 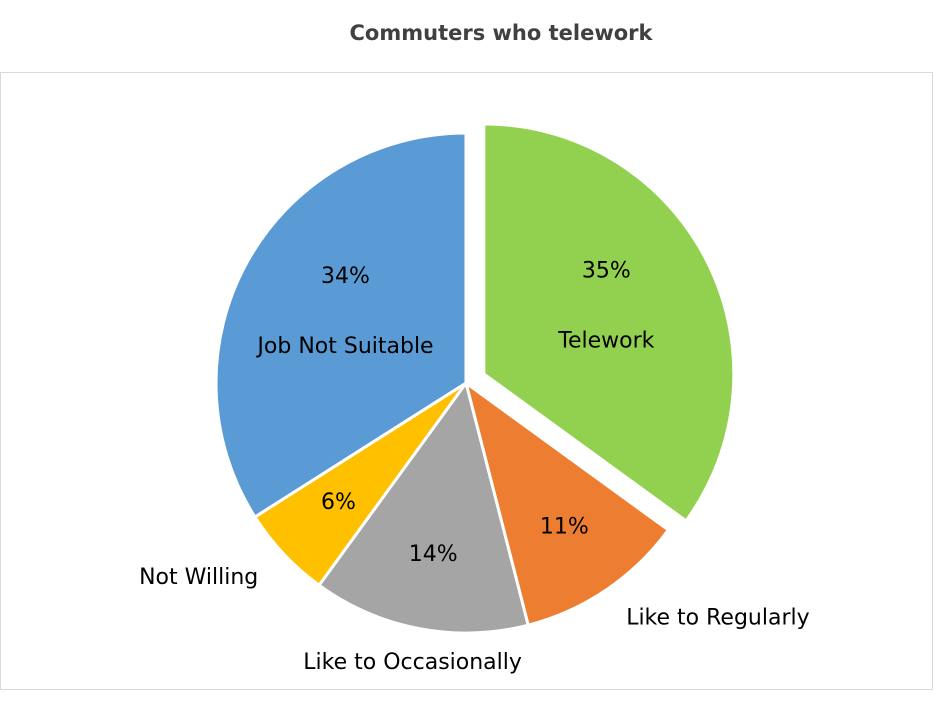 I want to click on category-label: Like to Regularly, so click(x=717, y=618).